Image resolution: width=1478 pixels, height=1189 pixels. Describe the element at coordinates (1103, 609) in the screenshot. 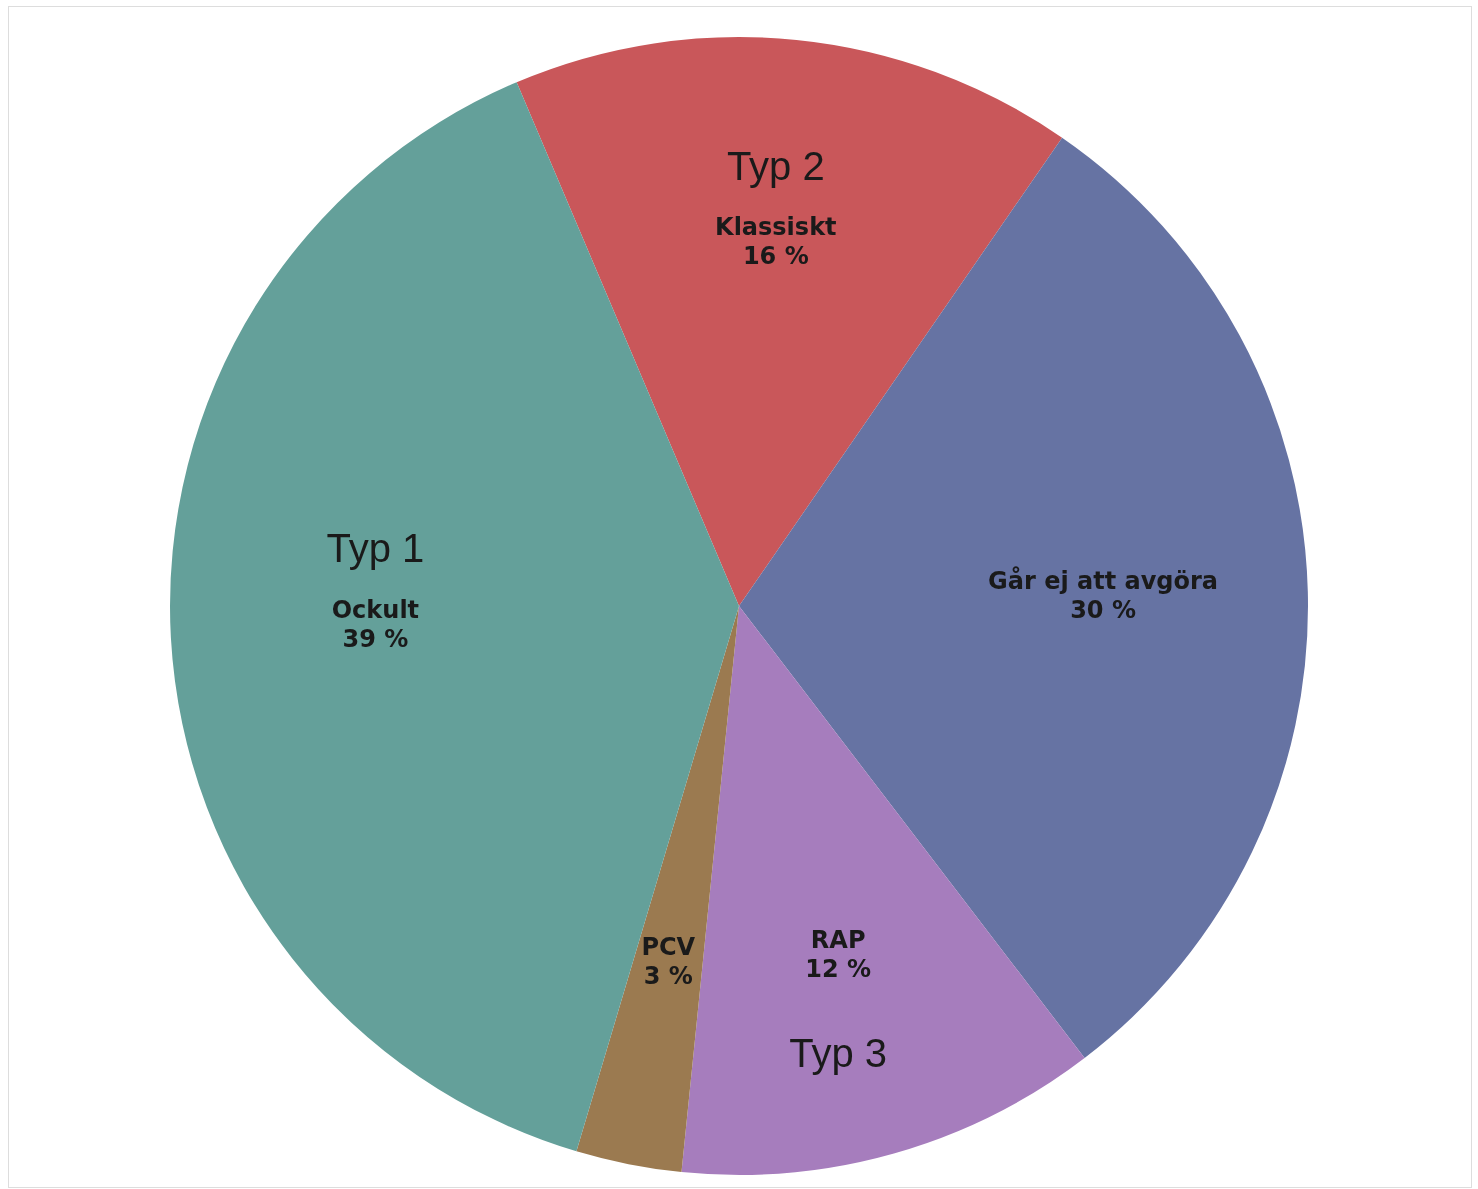

I see `data-label: 30 %` at that location.